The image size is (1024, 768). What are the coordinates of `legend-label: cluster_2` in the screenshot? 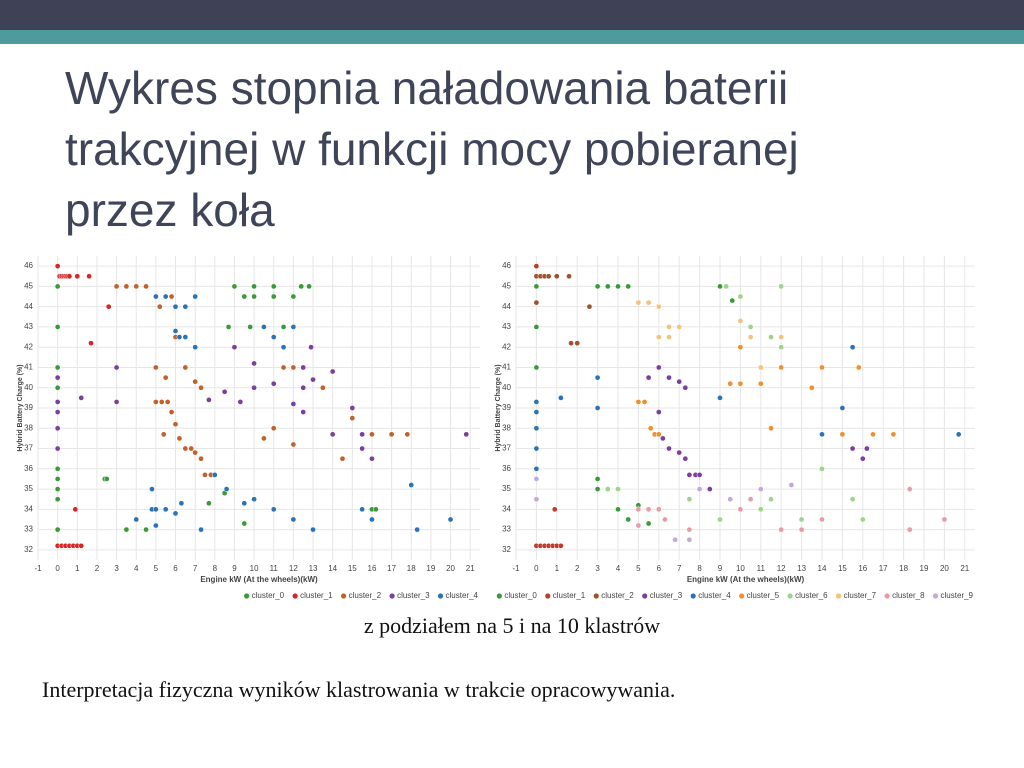 It's located at (365, 595).